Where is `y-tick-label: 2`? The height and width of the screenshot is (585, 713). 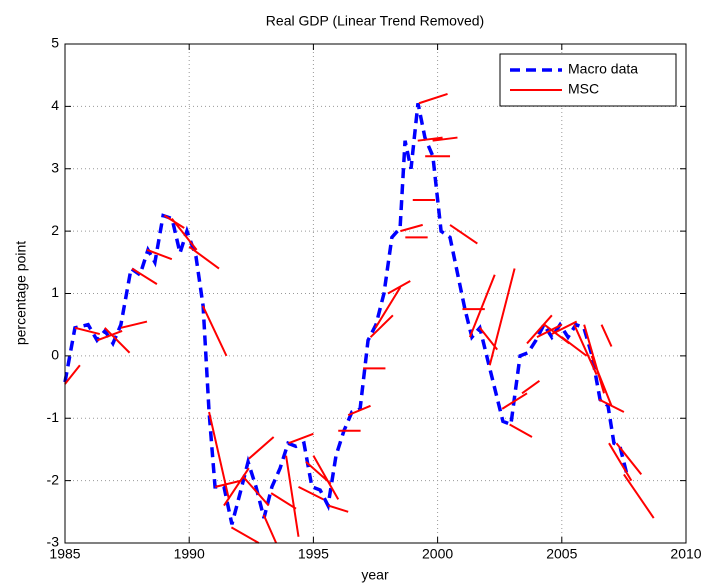
y-tick-label: 2 is located at coordinates (55, 230).